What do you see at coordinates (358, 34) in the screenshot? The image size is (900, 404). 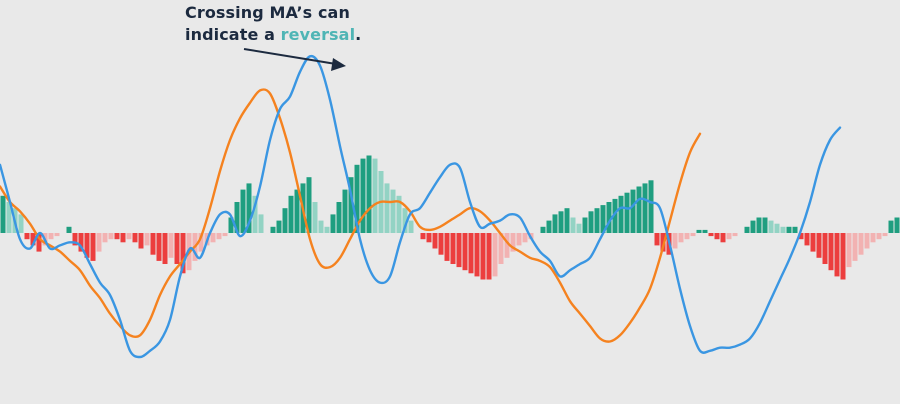 I see `annotation-line-2-suffix: .` at bounding box center [358, 34].